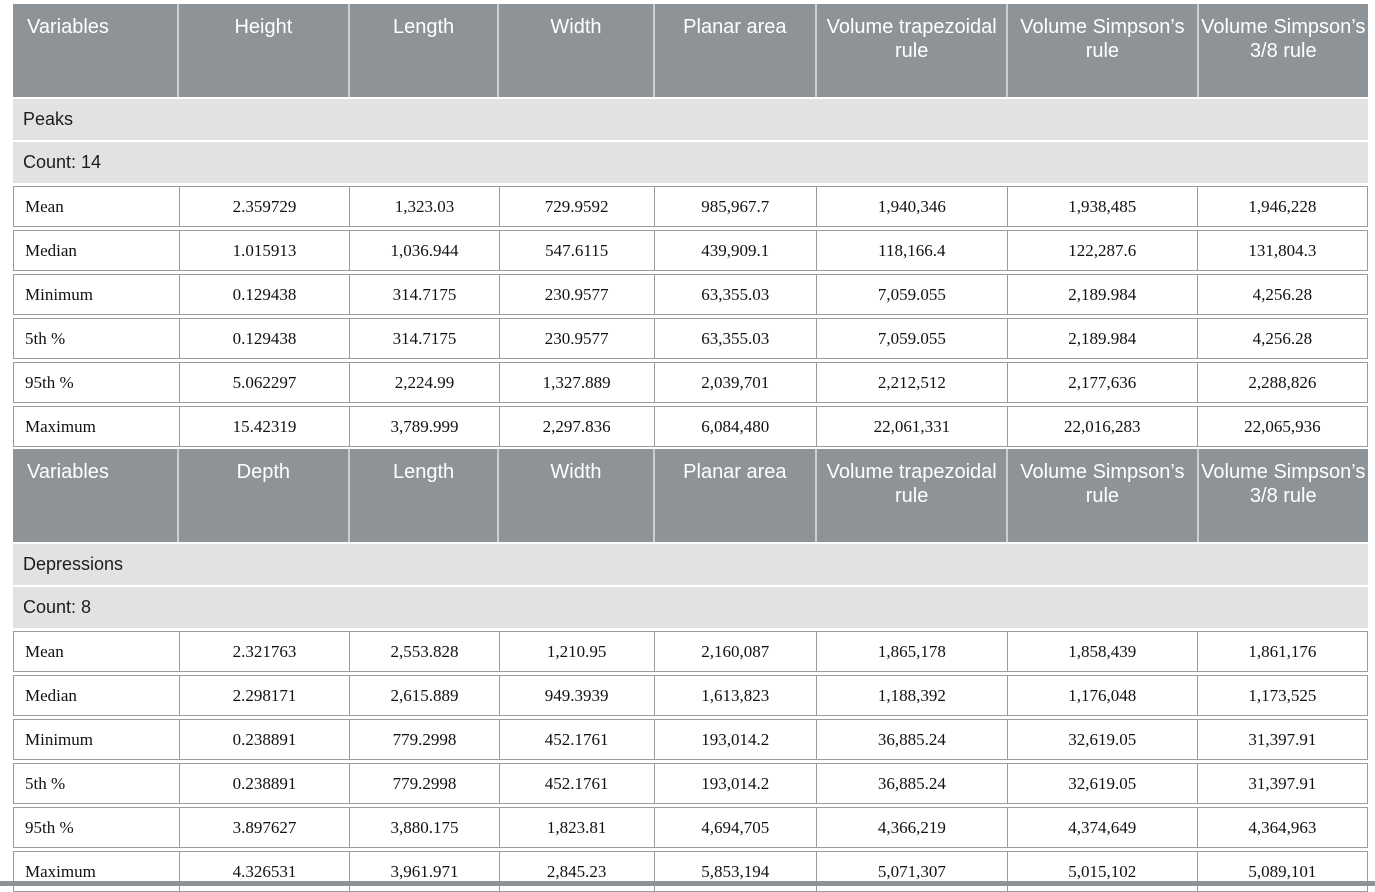 The image size is (1375, 892). What do you see at coordinates (736, 827) in the screenshot?
I see `table-cell: 4,694,705` at bounding box center [736, 827].